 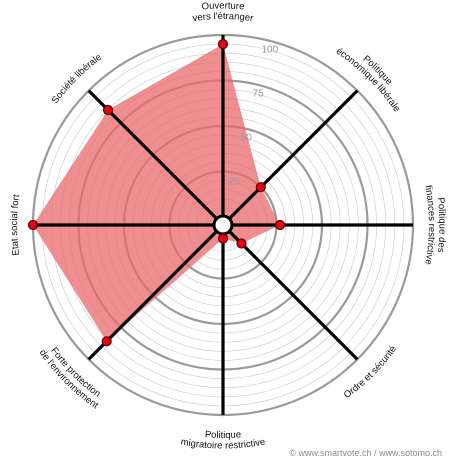 I want to click on ring-value-label: 100, so click(x=269, y=50).